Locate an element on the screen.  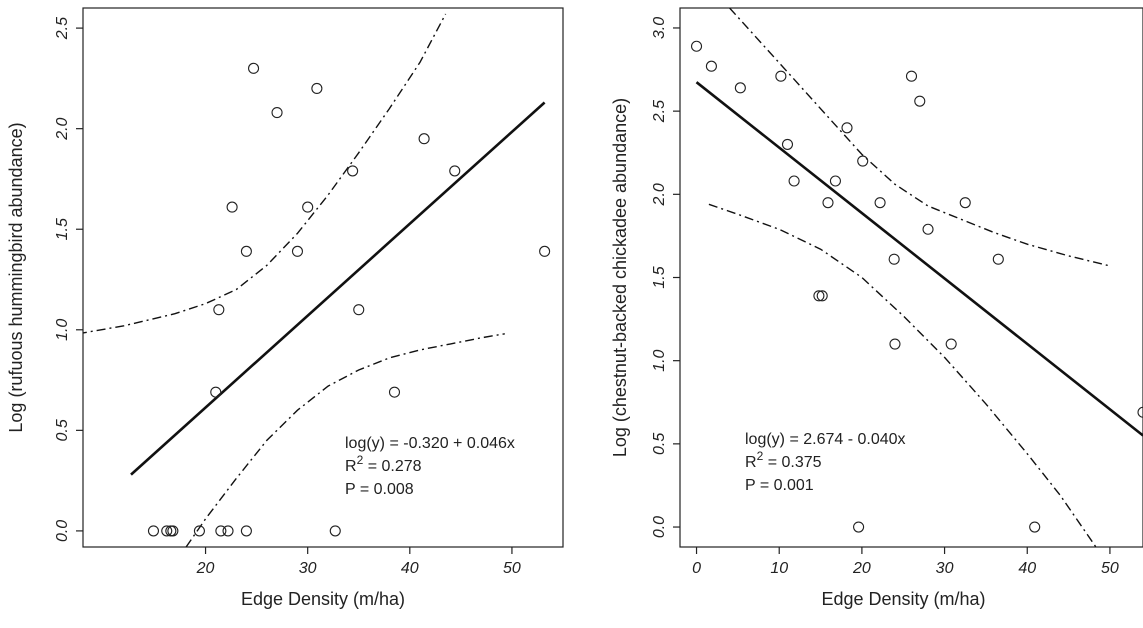
r-squared-label: R2 = 0.278 is located at coordinates (383, 464).